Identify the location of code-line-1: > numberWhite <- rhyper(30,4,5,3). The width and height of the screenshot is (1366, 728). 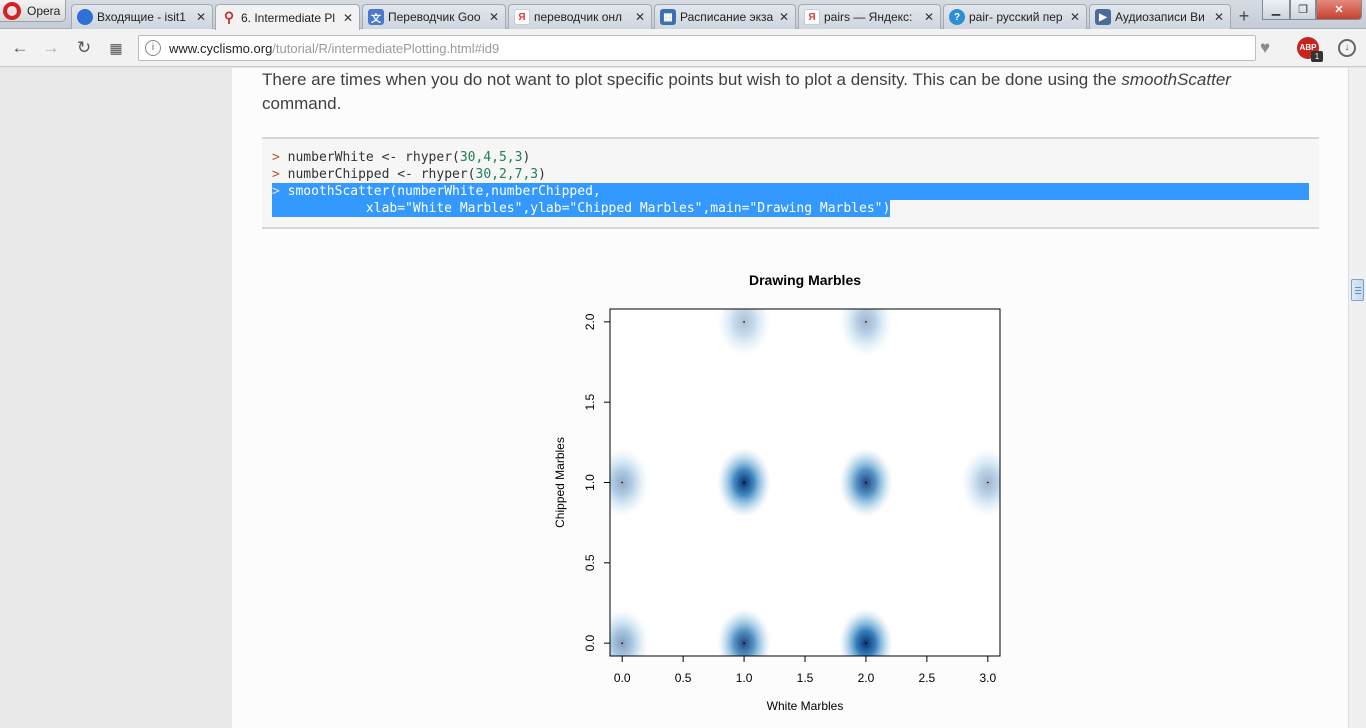
(401, 157).